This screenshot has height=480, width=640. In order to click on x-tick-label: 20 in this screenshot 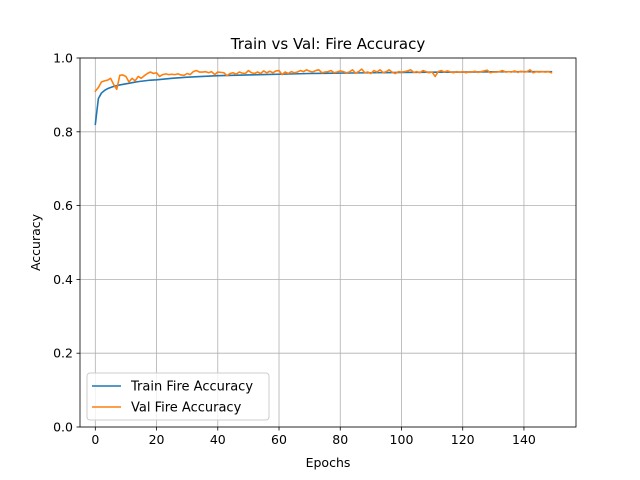, I will do `click(157, 439)`.